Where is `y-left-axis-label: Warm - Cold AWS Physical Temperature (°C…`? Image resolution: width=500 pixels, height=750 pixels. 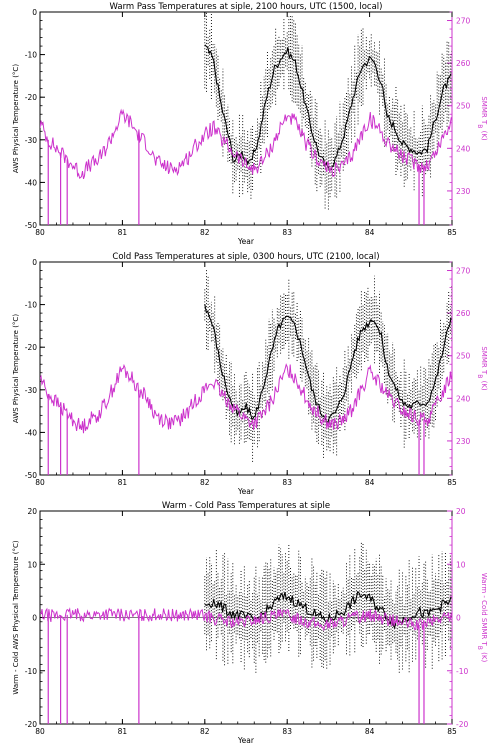 y-left-axis-label: Warm - Cold AWS Physical Temperature (°C… is located at coordinates (16, 617).